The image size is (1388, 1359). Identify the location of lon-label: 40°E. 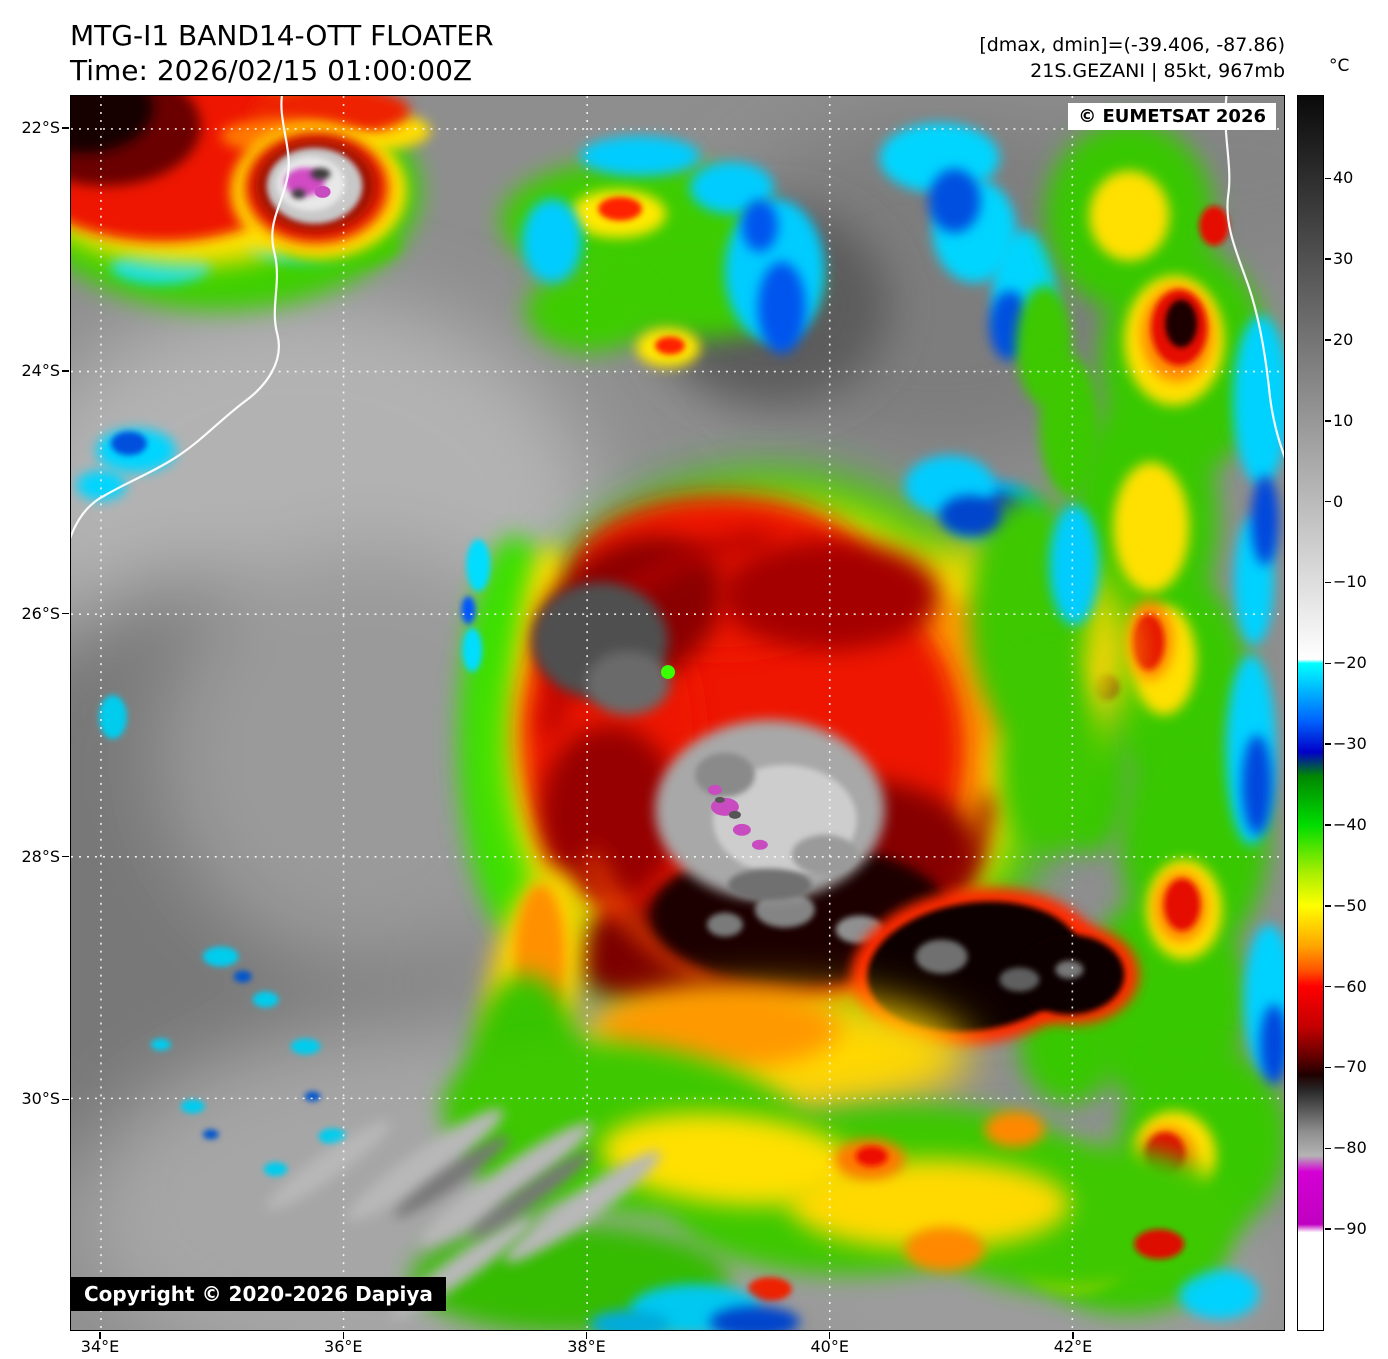
(829, 1346).